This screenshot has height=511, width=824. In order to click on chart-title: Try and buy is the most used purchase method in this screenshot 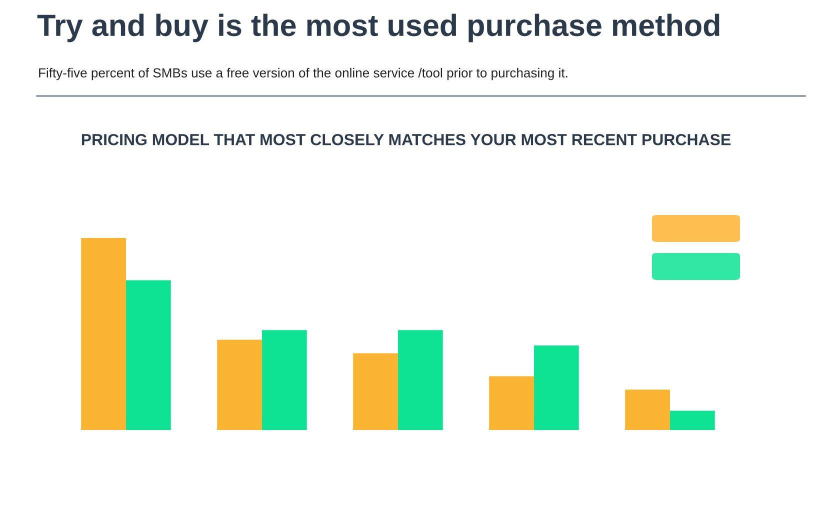, I will do `click(378, 28)`.